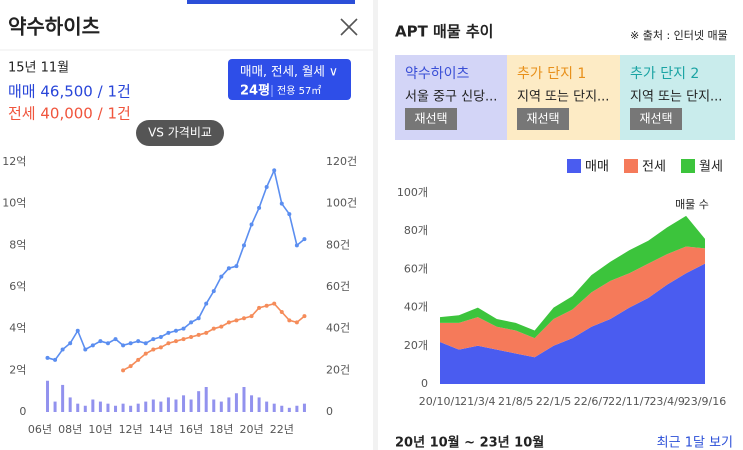 The height and width of the screenshot is (450, 743). Describe the element at coordinates (191, 429) in the screenshot. I see `x-tick-label: 16년` at that location.